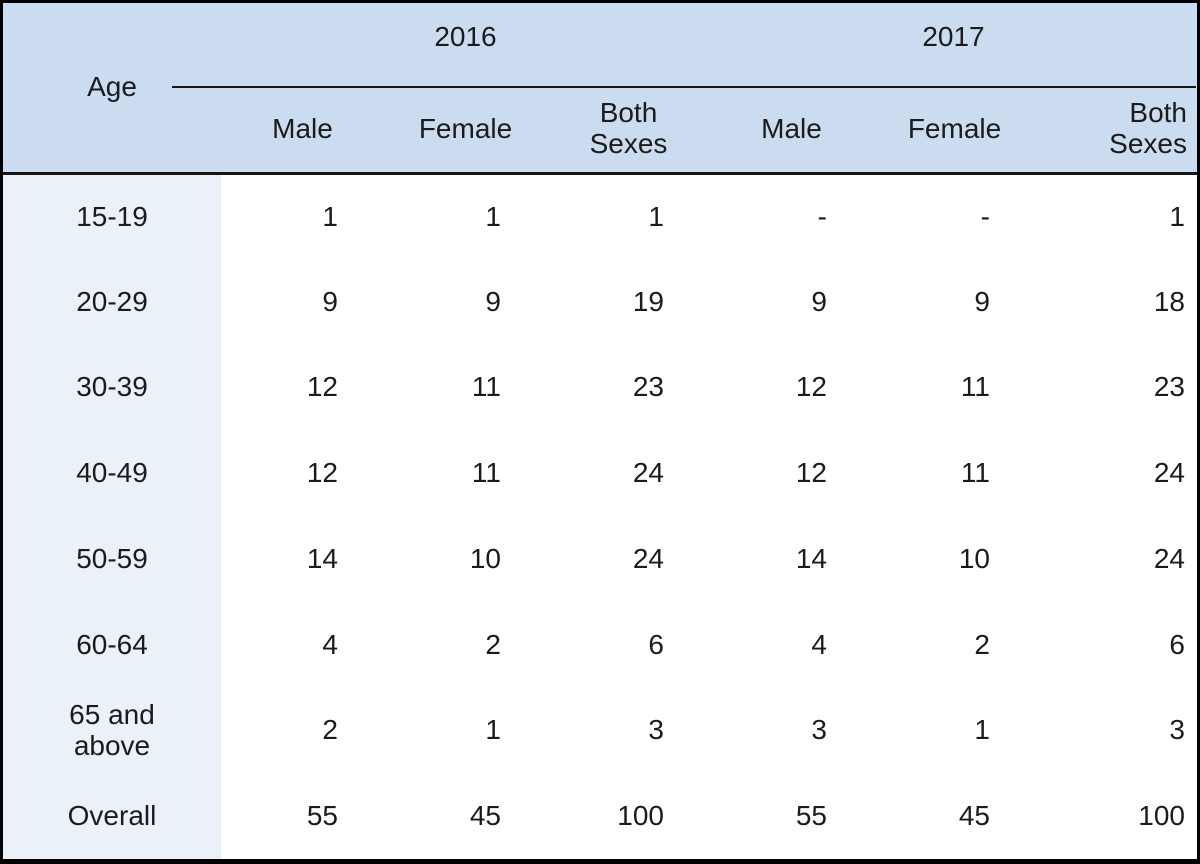  I want to click on age-cell: 65 and above, so click(112, 730).